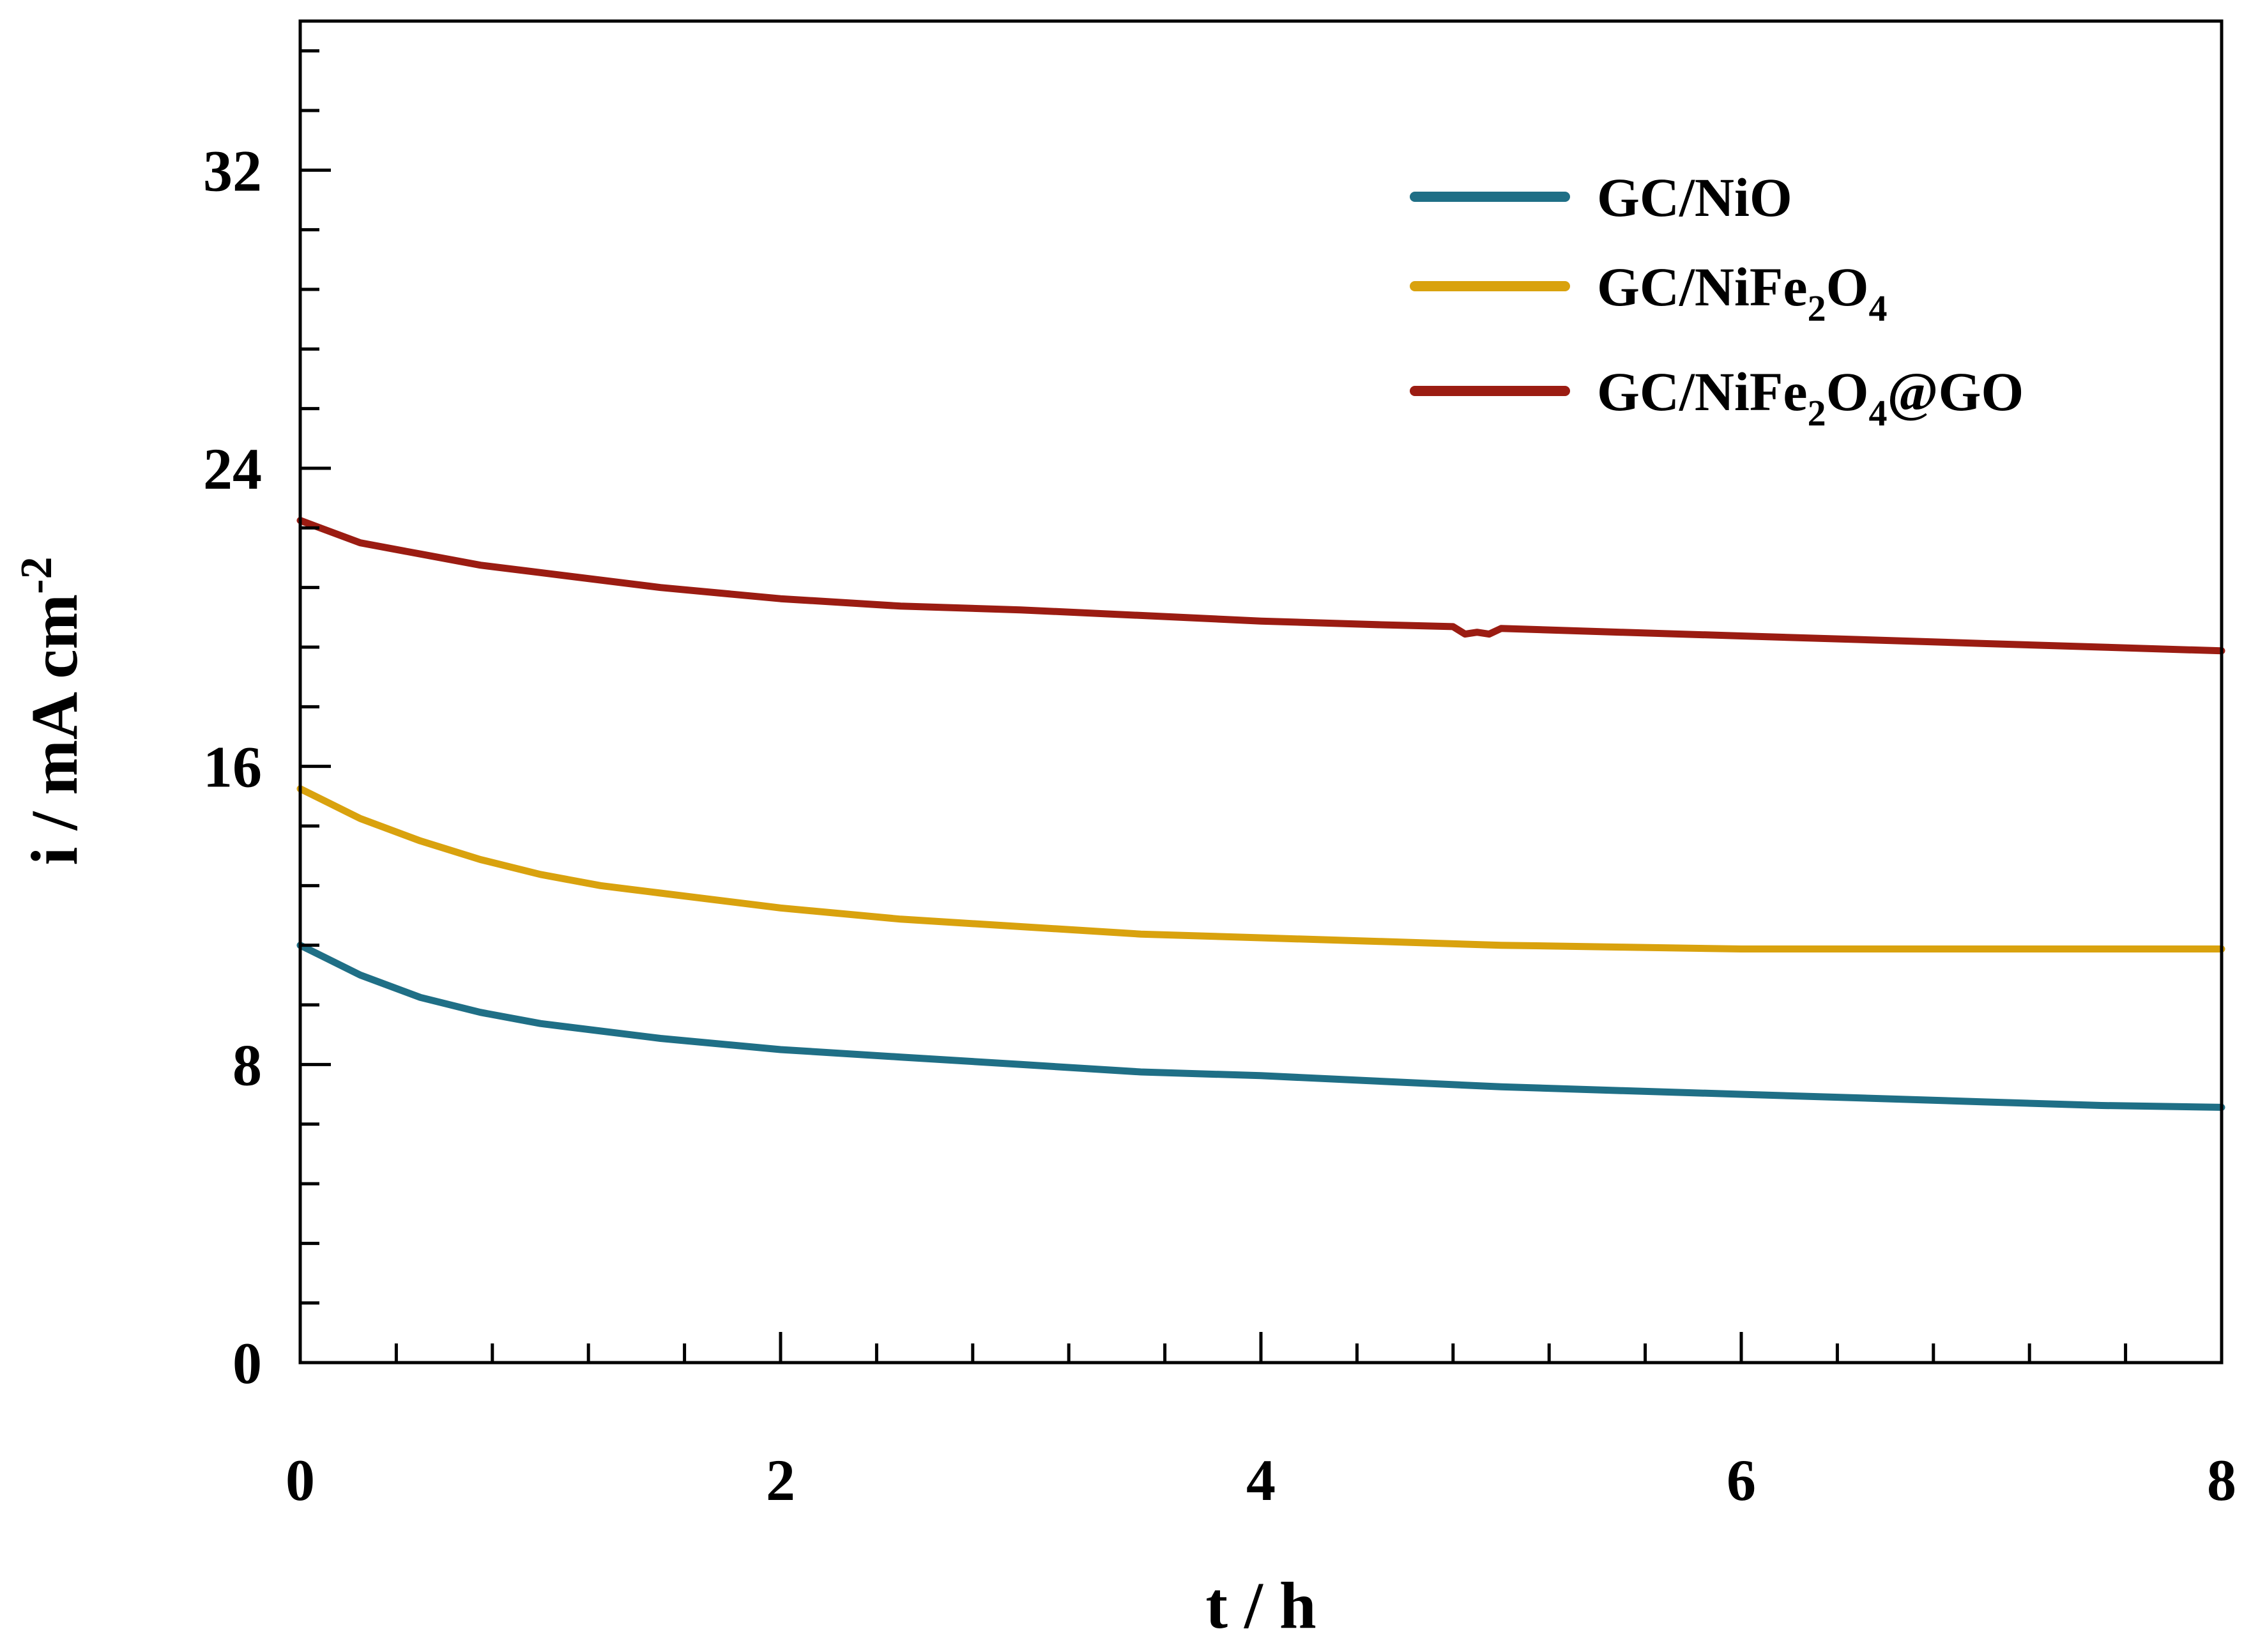 The image size is (2251, 1652). Describe the element at coordinates (1260, 1605) in the screenshot. I see `x-axis-title: t / h` at that location.